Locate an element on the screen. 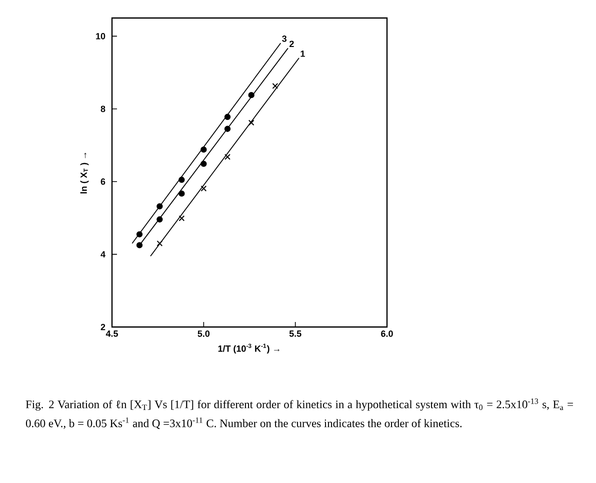  y-tick-label: 2 is located at coordinates (103, 327).